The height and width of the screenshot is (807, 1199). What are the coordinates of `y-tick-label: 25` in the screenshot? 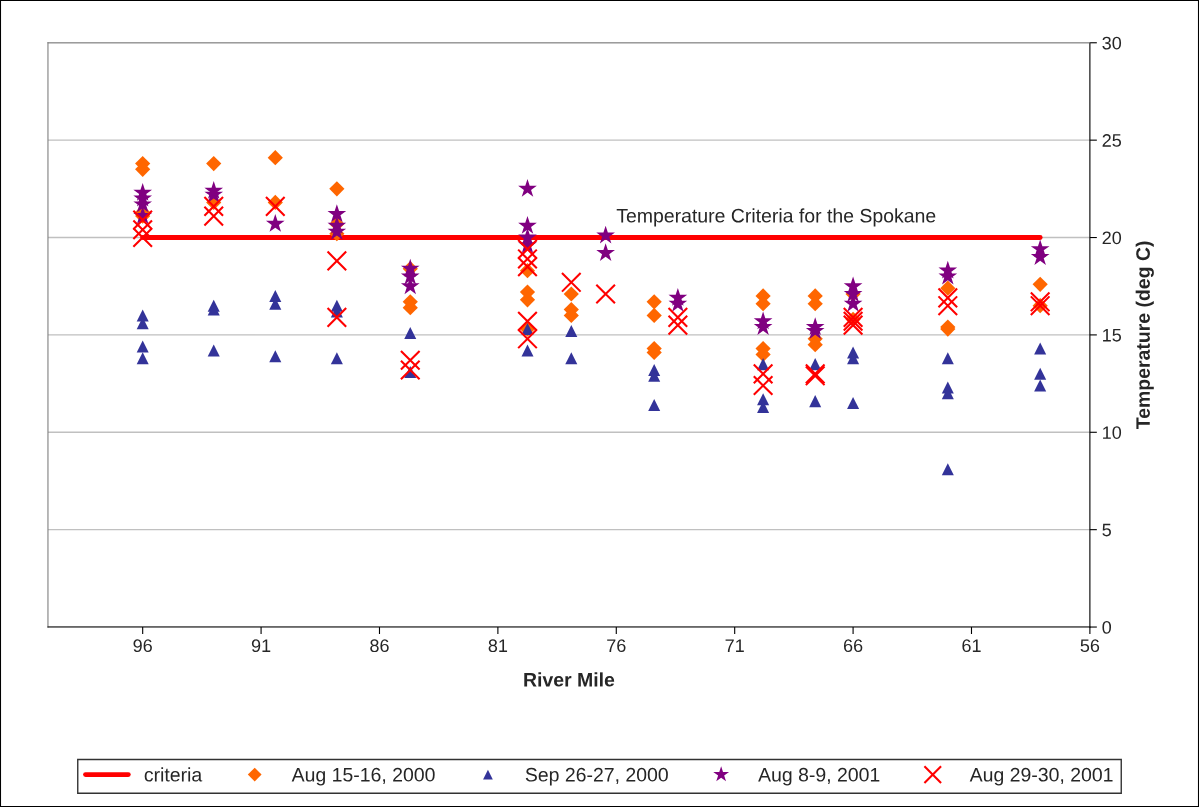 It's located at (1112, 140).